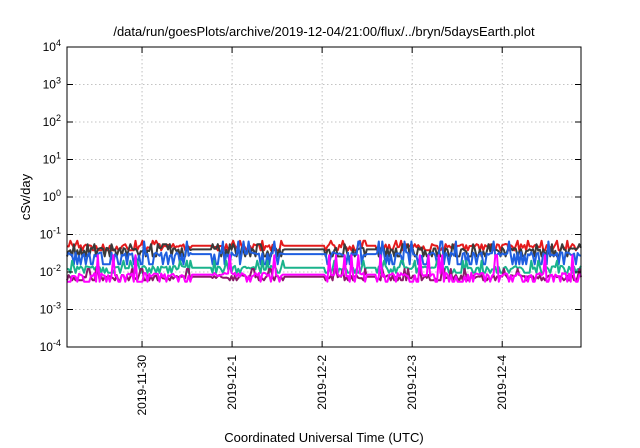 The width and height of the screenshot is (640, 448). I want to click on y-tick-exponent: 0, so click(58, 193).